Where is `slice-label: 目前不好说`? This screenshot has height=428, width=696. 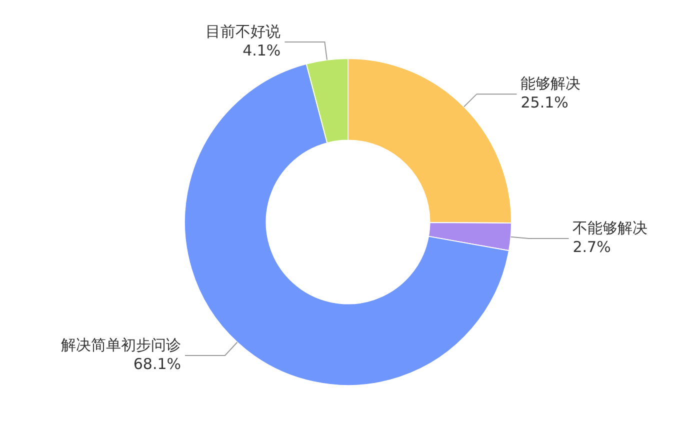 slice-label: 目前不好说 is located at coordinates (243, 31).